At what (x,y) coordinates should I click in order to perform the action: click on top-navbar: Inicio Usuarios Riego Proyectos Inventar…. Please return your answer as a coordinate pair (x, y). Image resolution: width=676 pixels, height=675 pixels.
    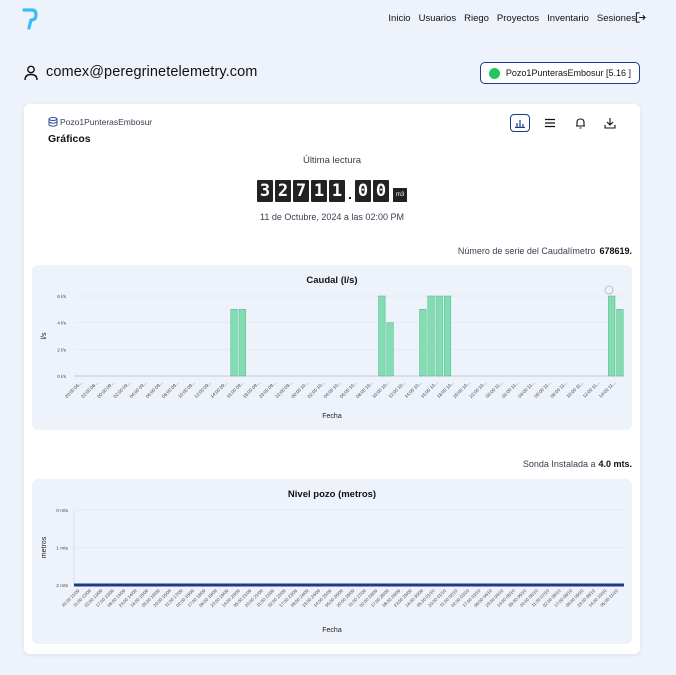
    Looking at the image, I should click on (338, 19).